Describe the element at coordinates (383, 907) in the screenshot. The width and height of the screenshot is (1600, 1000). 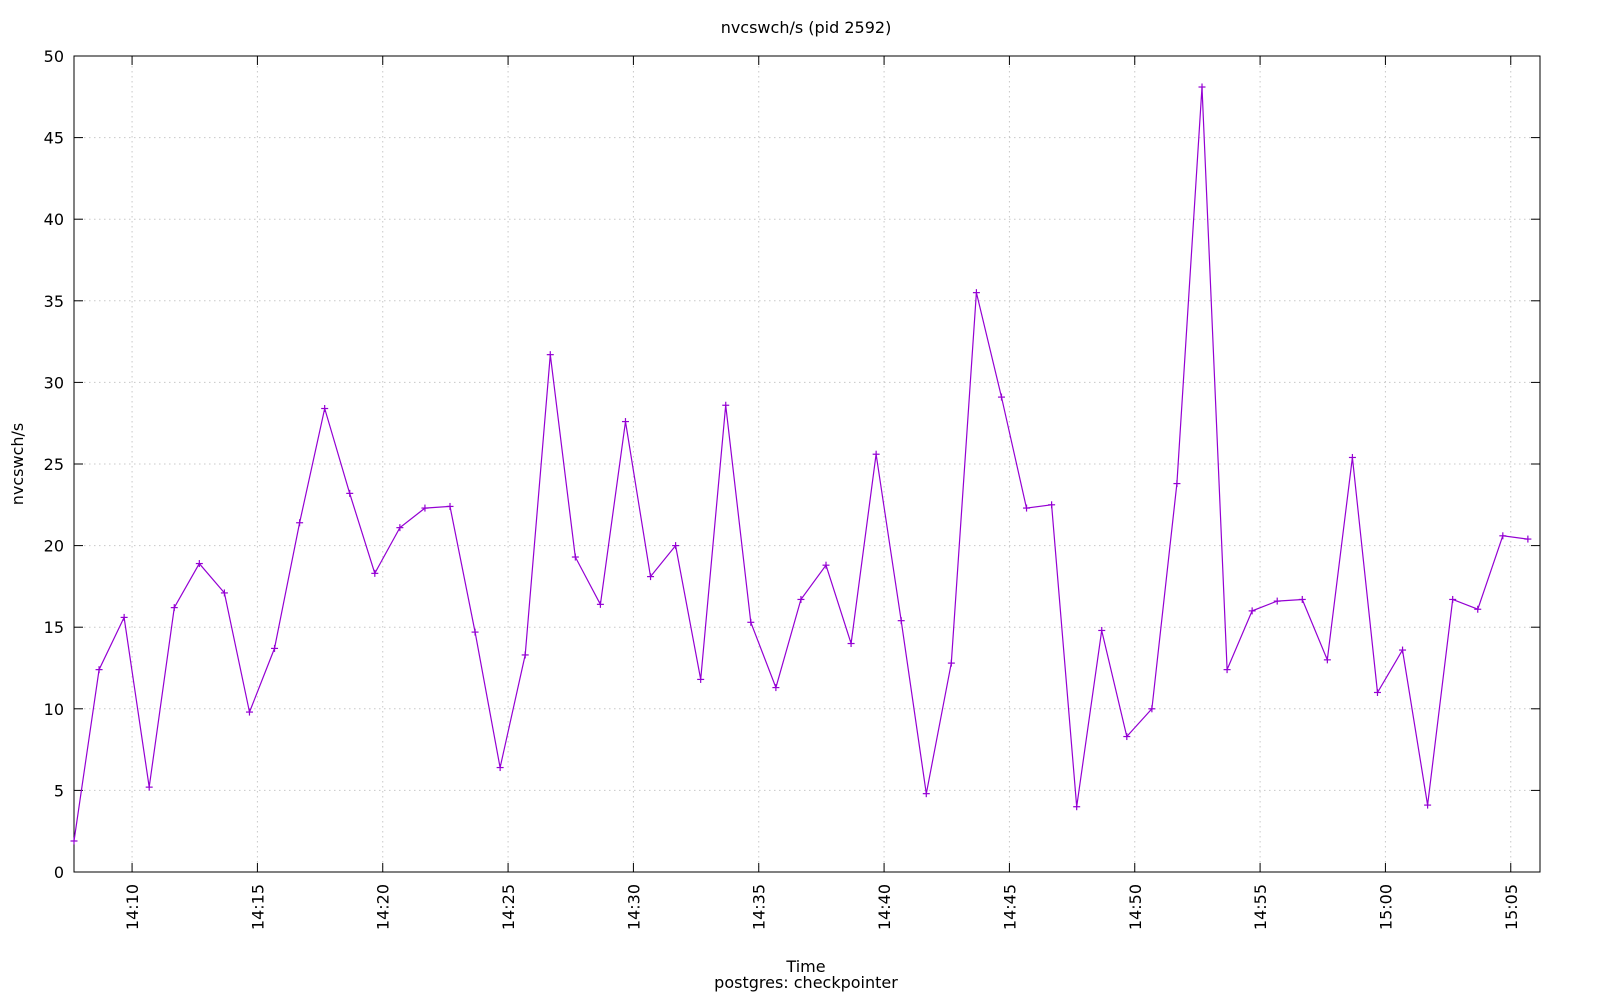
I see `x-tick-label: 14:20` at that location.